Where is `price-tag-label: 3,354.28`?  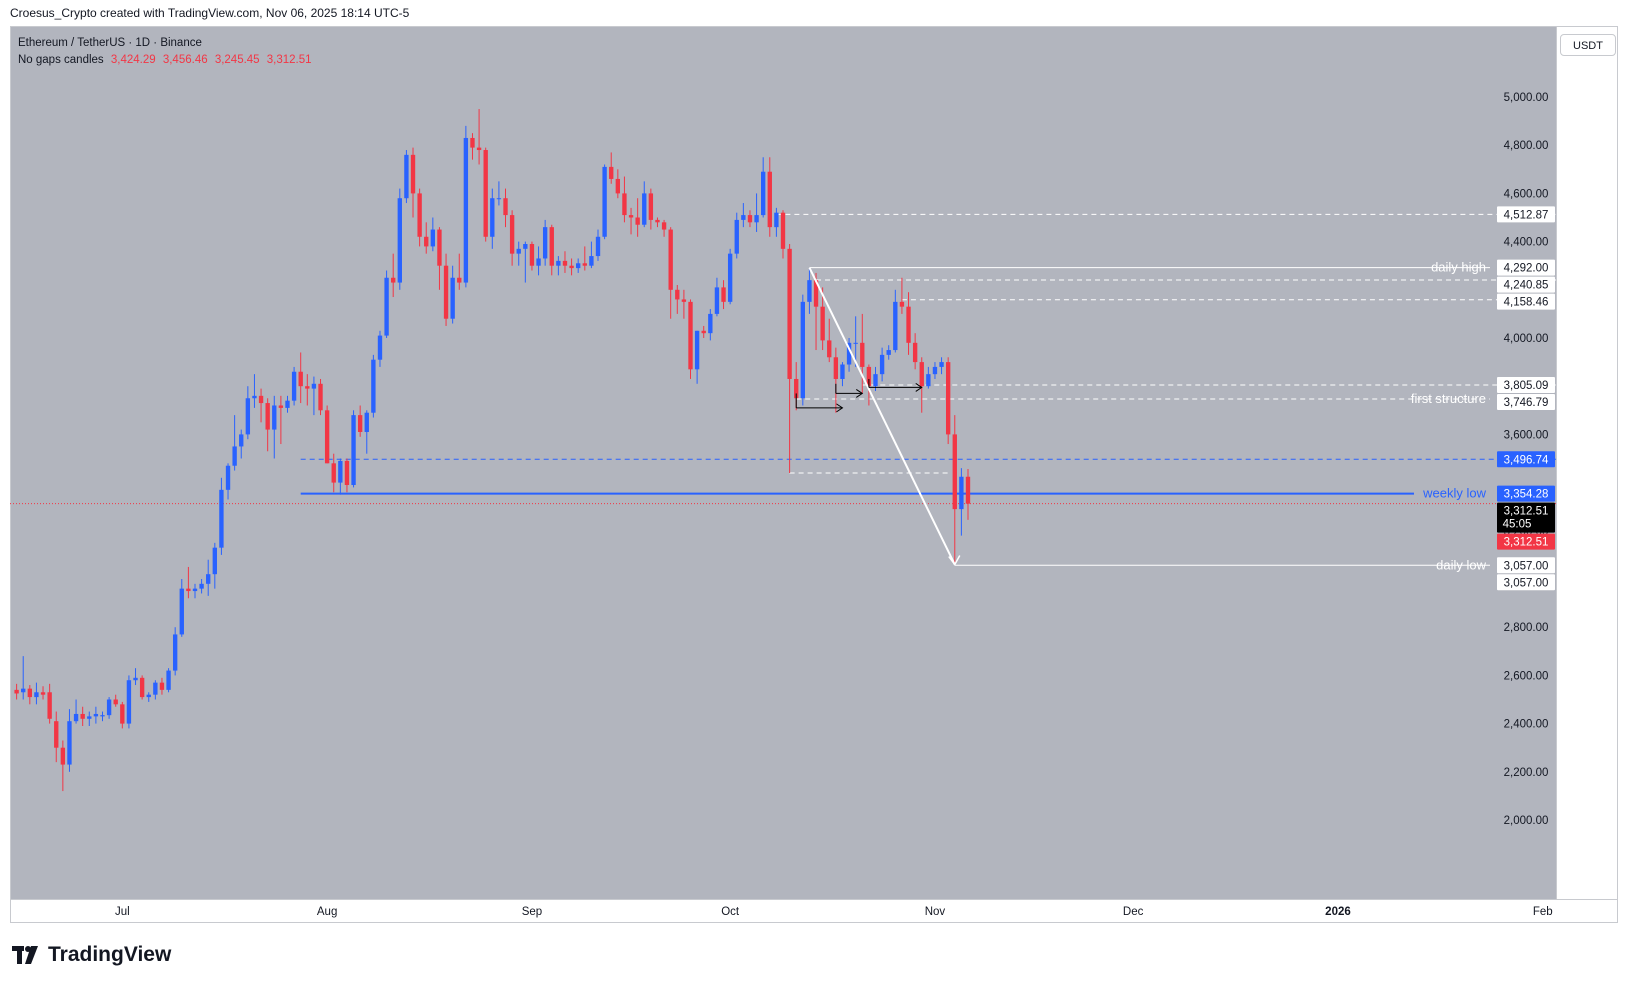 price-tag-label: 3,354.28 is located at coordinates (1526, 495).